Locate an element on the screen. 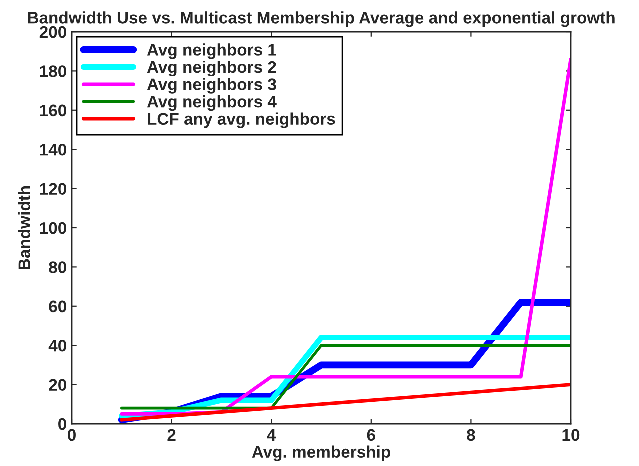 The width and height of the screenshot is (639, 466). x-tick-label: 0 is located at coordinates (72, 435).